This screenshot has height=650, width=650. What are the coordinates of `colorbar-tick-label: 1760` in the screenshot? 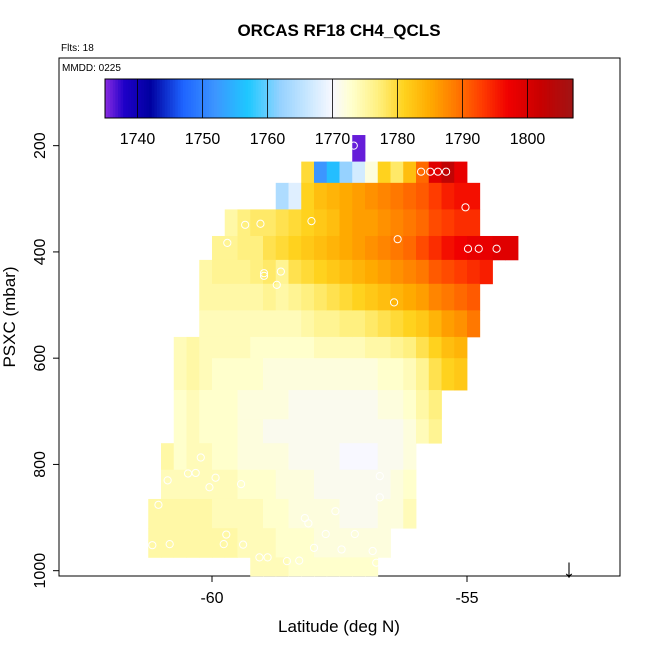 It's located at (268, 139).